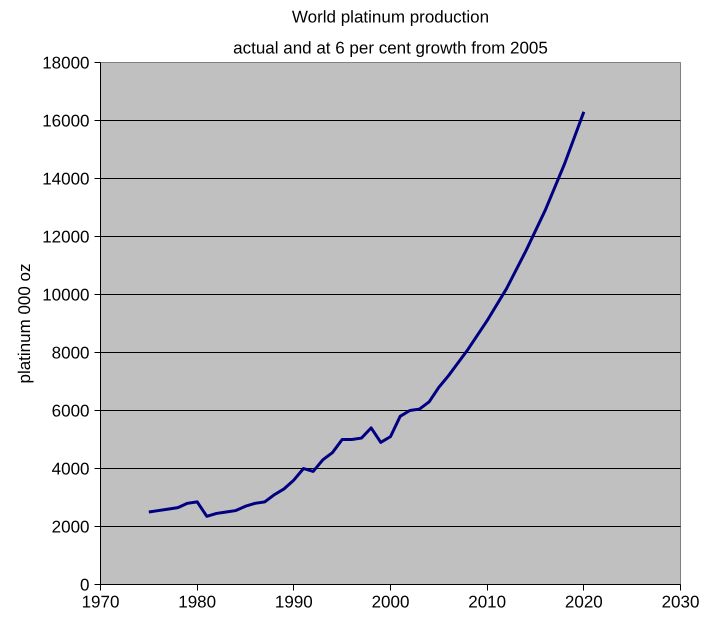 This screenshot has height=618, width=727. What do you see at coordinates (487, 602) in the screenshot?
I see `x-tick-label: 2010` at bounding box center [487, 602].